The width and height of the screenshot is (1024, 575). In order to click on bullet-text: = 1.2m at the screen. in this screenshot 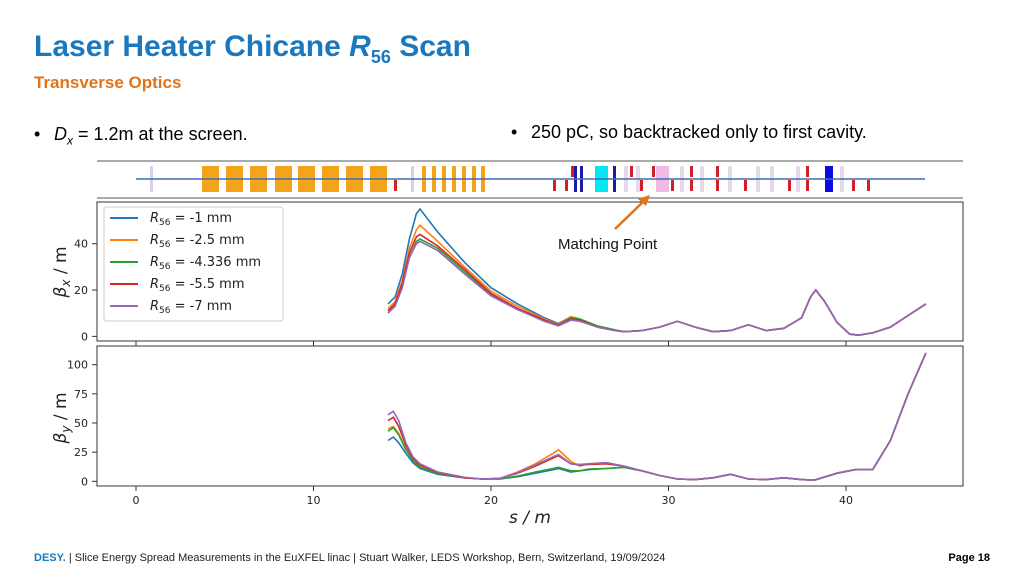, I will do `click(160, 134)`.